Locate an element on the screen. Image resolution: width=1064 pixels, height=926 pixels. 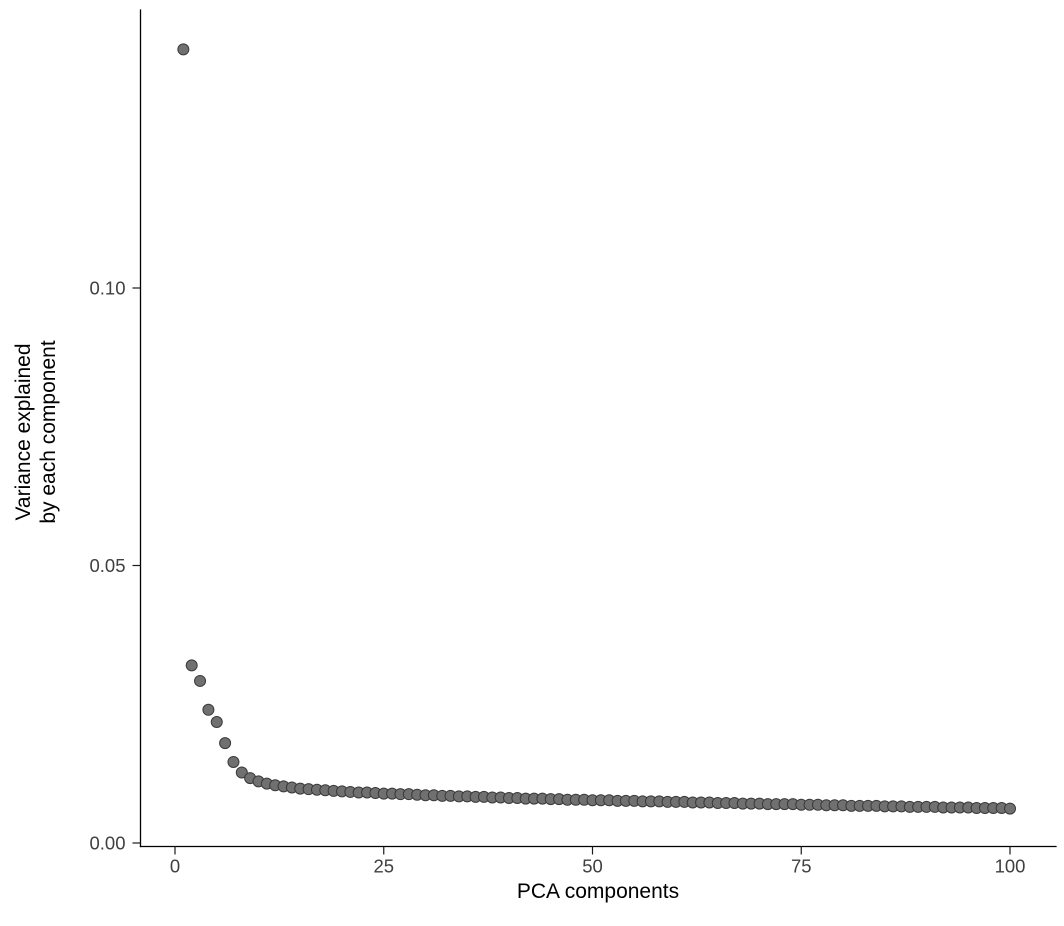
y-axis-title-line1: Variance explained is located at coordinates (23, 431).